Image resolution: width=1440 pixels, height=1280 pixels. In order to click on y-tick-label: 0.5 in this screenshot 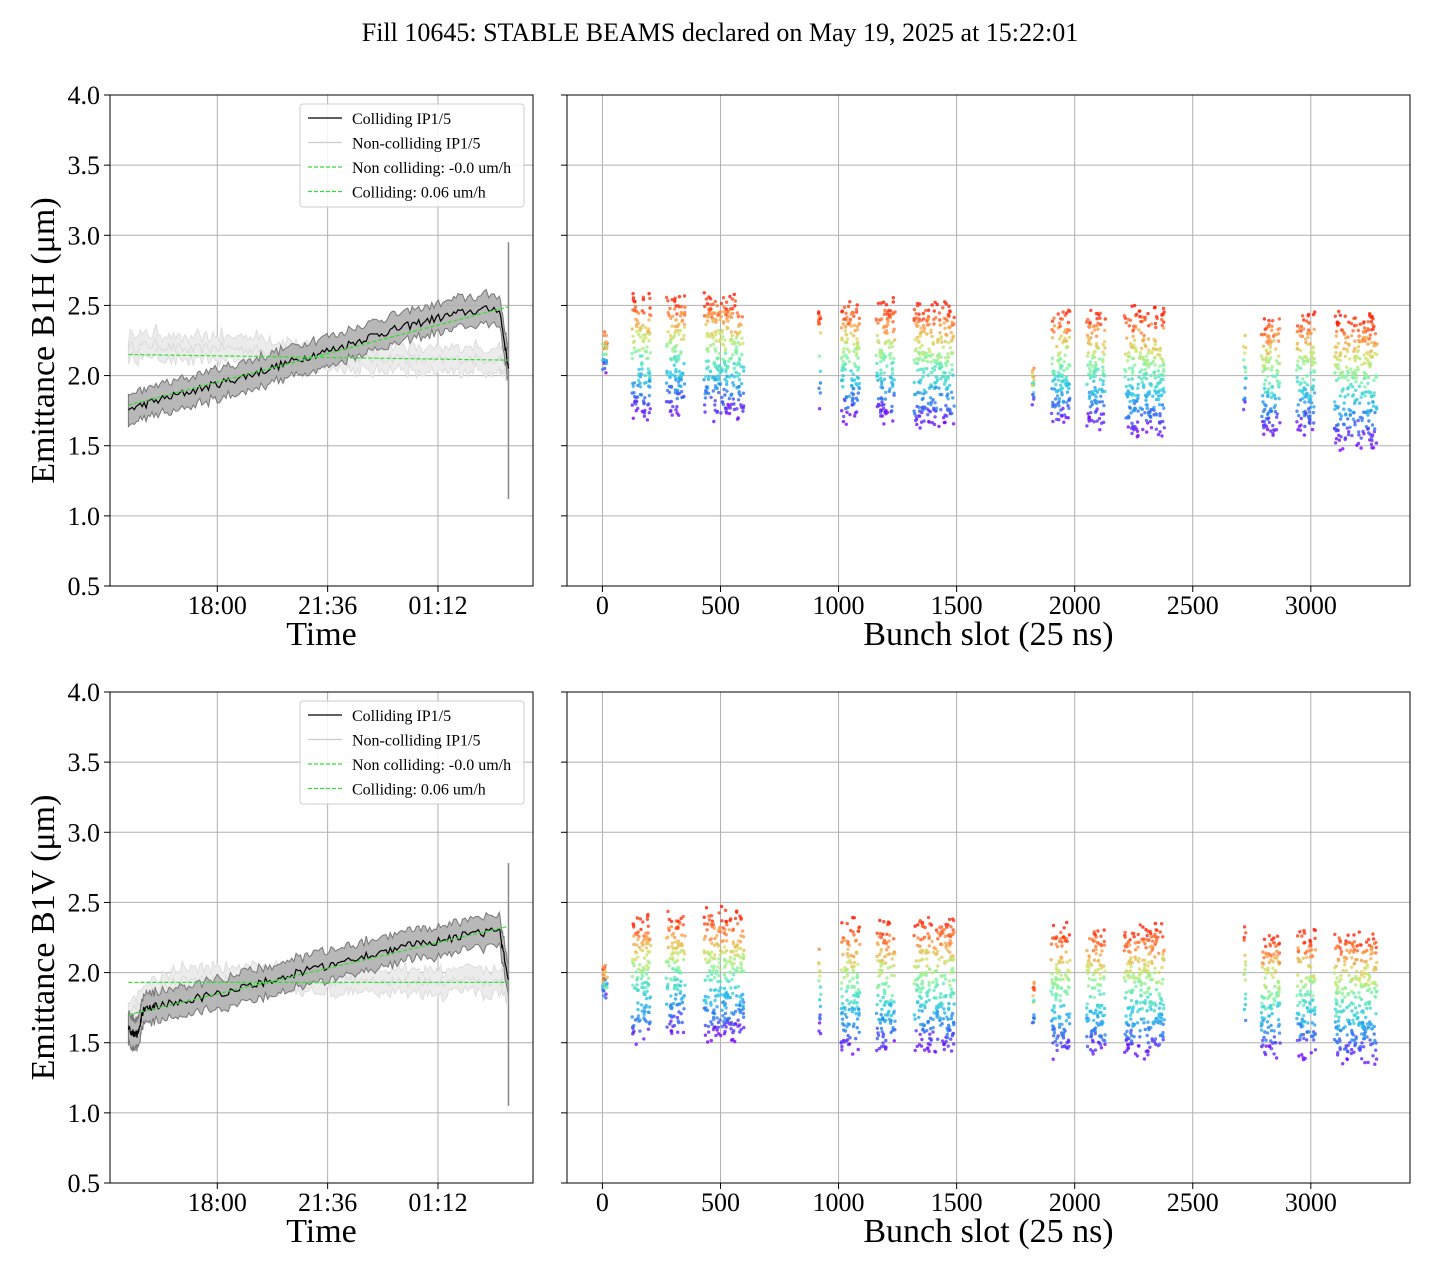, I will do `click(84, 1183)`.